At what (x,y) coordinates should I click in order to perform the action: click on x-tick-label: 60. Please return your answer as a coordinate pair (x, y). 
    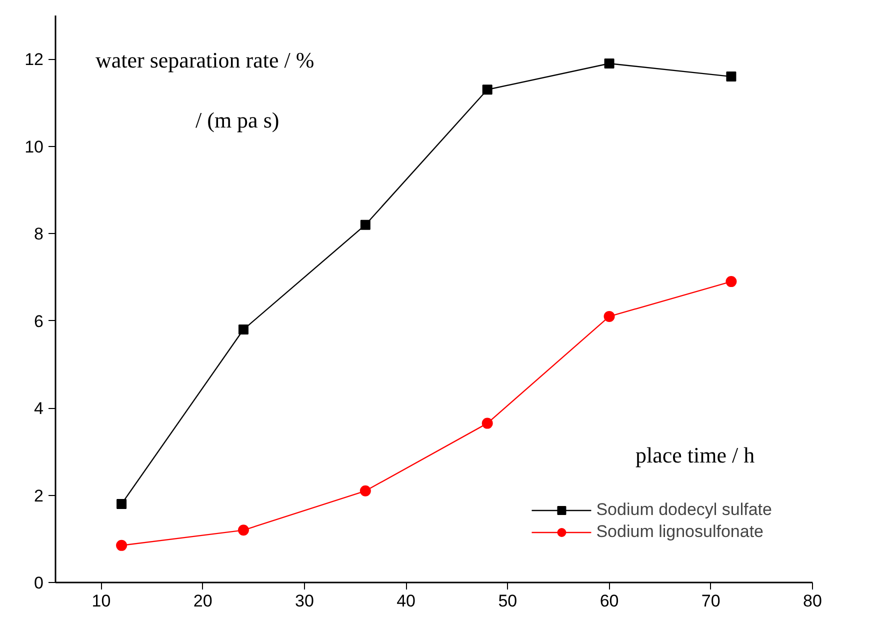
    Looking at the image, I should click on (609, 601).